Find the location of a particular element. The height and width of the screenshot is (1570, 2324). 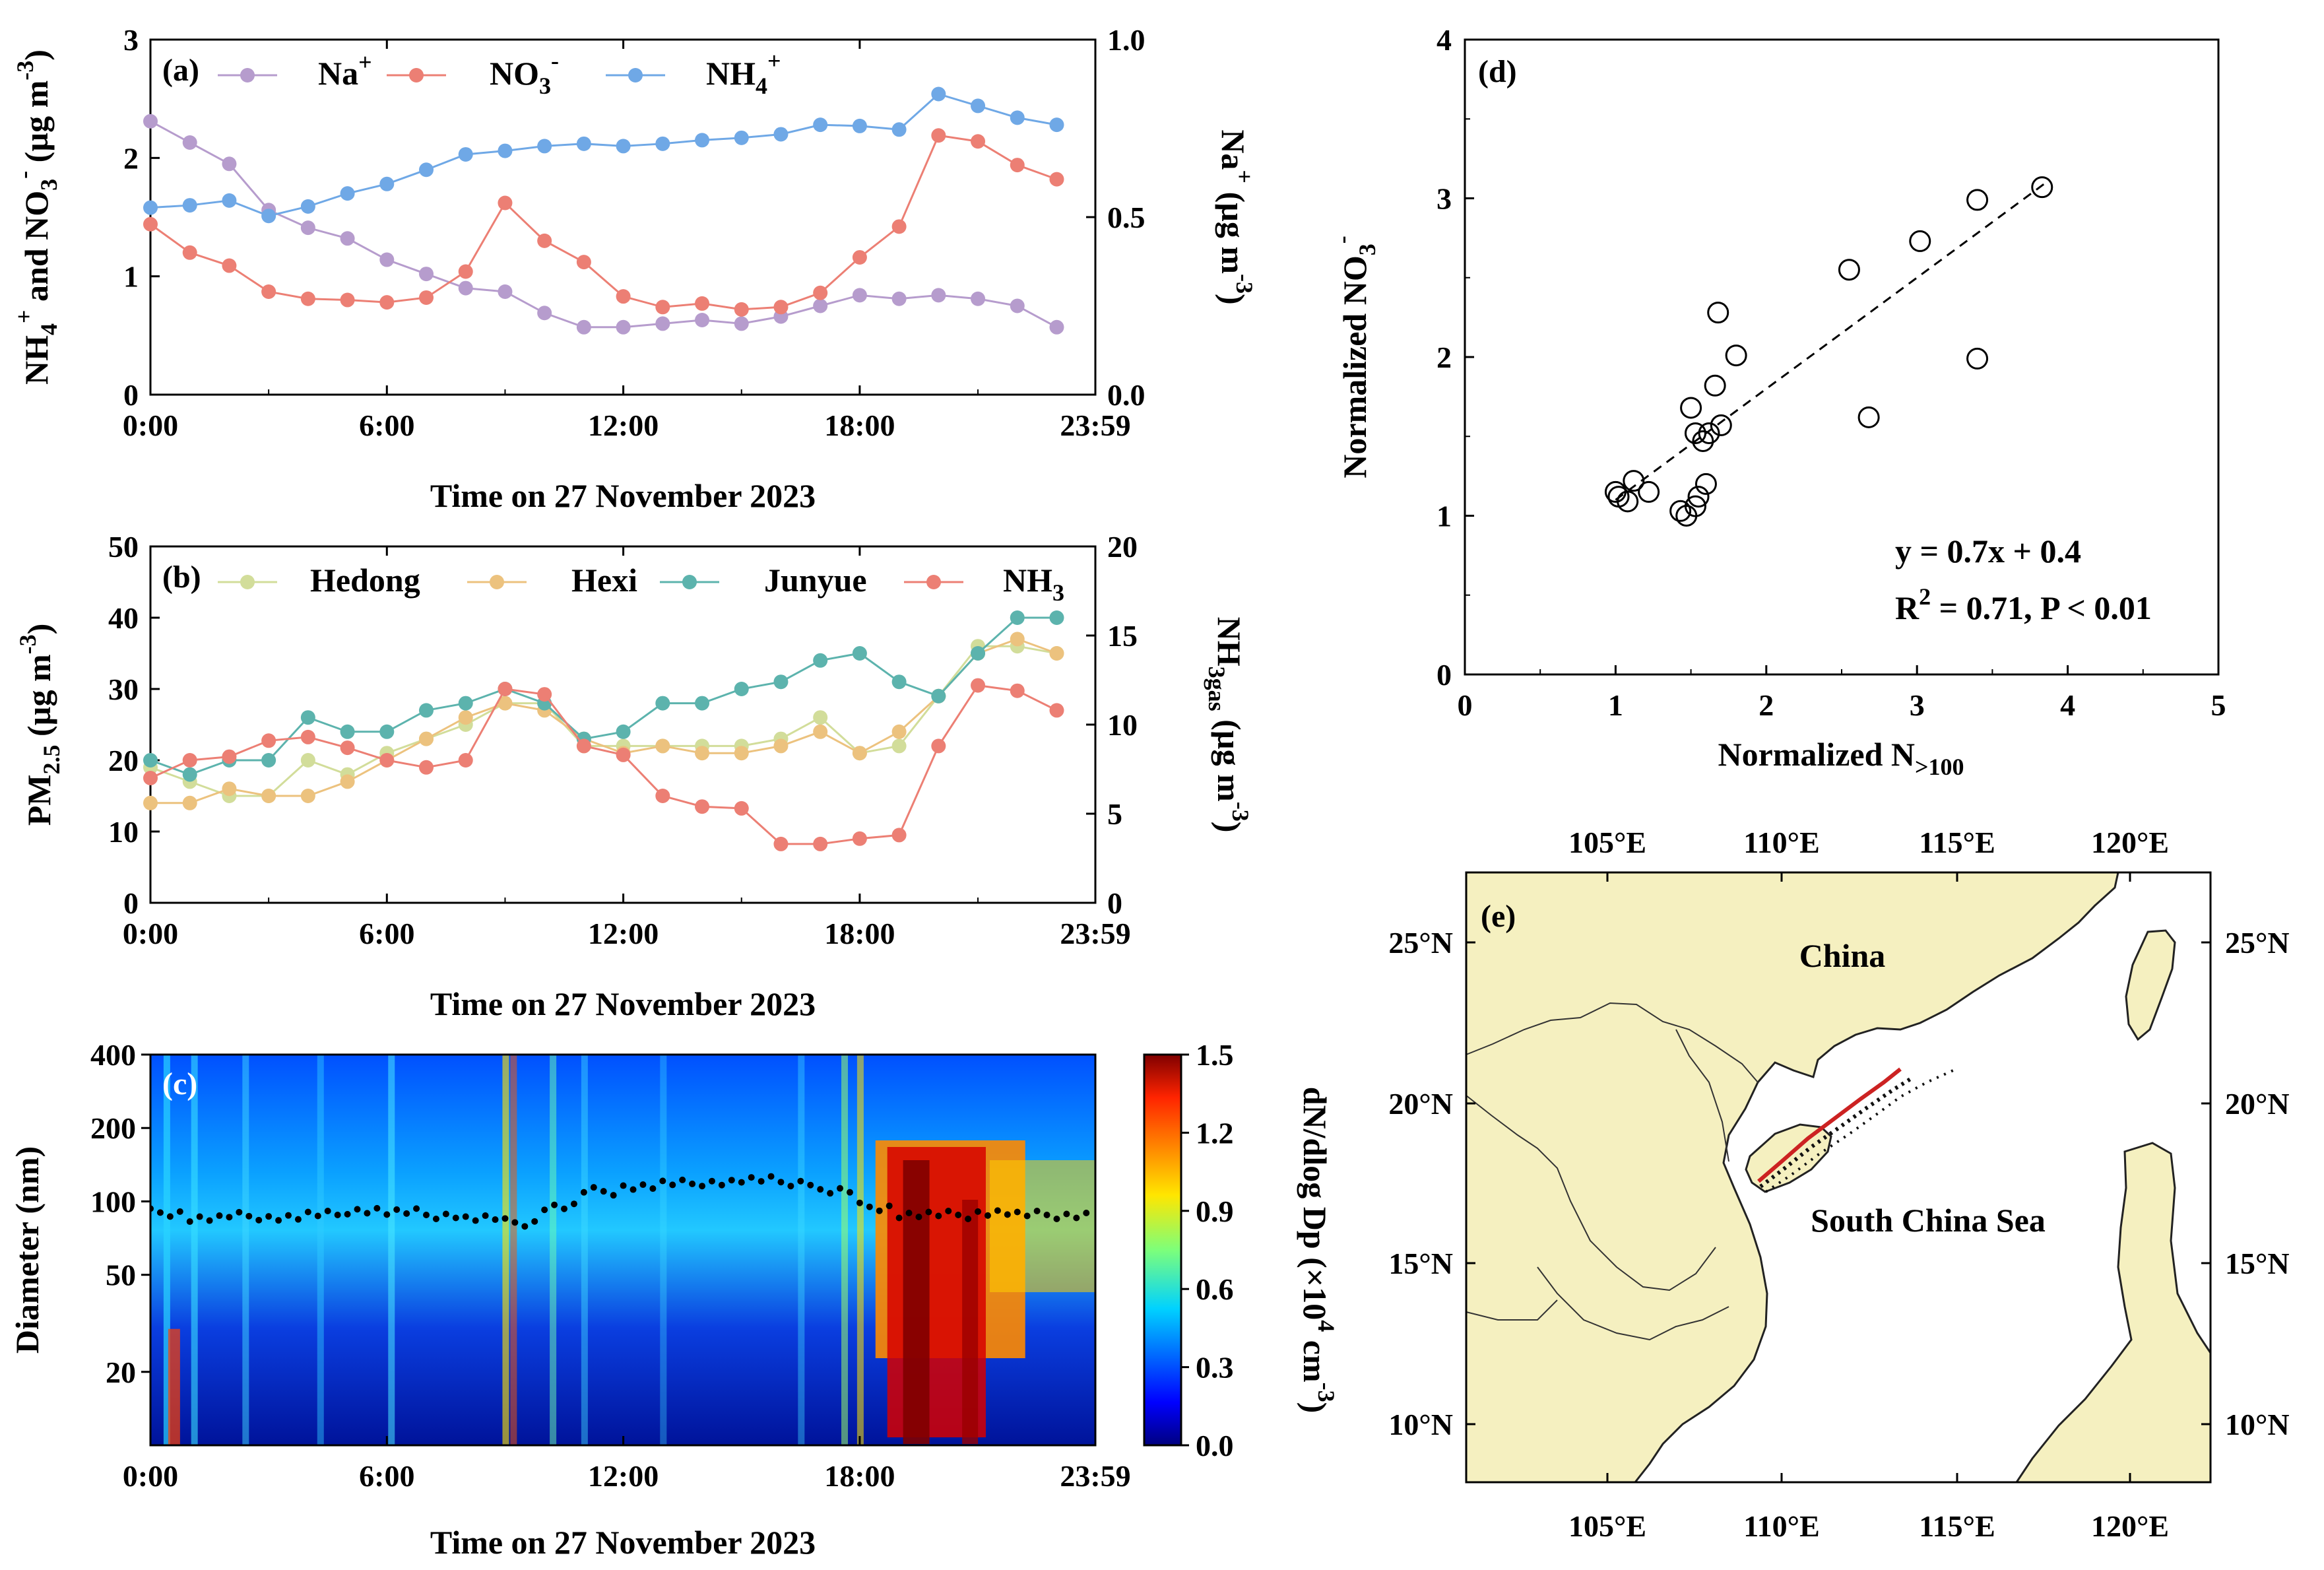

heatmap-burst-peak is located at coordinates (916, 1302).